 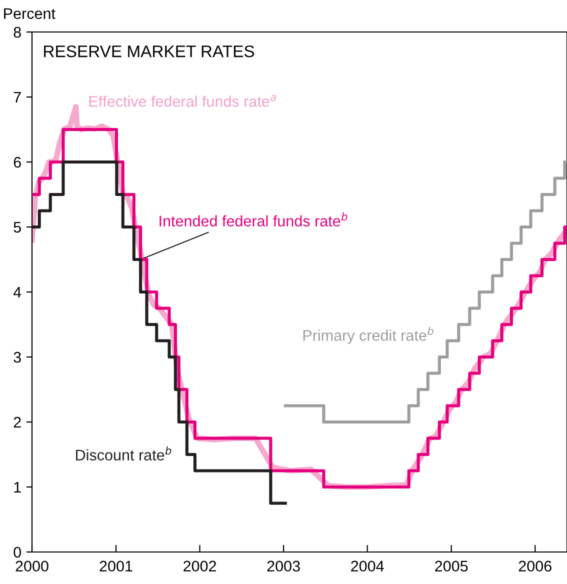 What do you see at coordinates (17, 292) in the screenshot?
I see `y-tick-label: 4` at bounding box center [17, 292].